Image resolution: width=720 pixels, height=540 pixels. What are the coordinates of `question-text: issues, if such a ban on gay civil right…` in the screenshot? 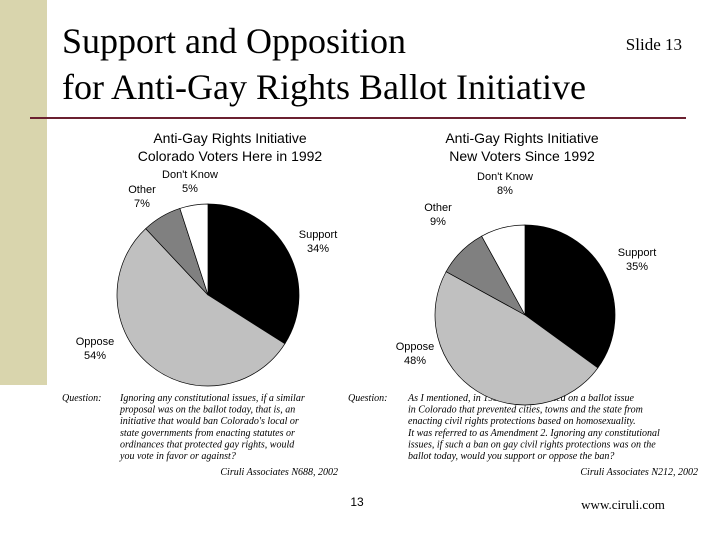 It's located at (532, 444).